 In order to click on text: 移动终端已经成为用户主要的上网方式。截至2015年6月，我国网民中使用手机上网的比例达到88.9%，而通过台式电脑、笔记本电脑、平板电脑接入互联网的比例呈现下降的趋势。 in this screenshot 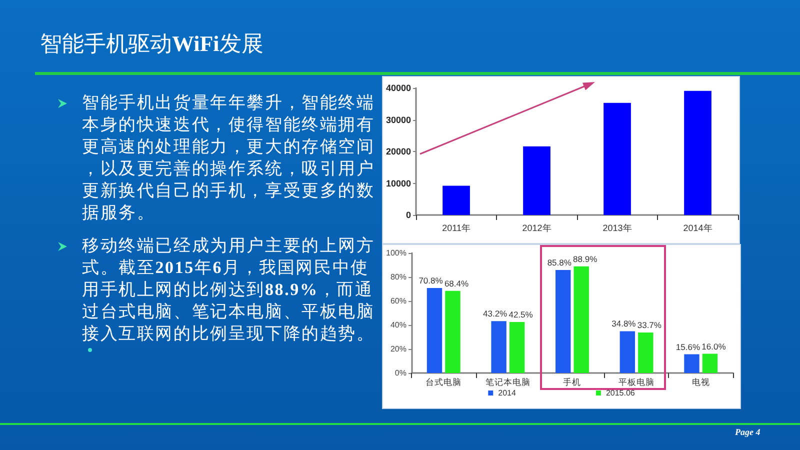, I will do `click(228, 290)`.